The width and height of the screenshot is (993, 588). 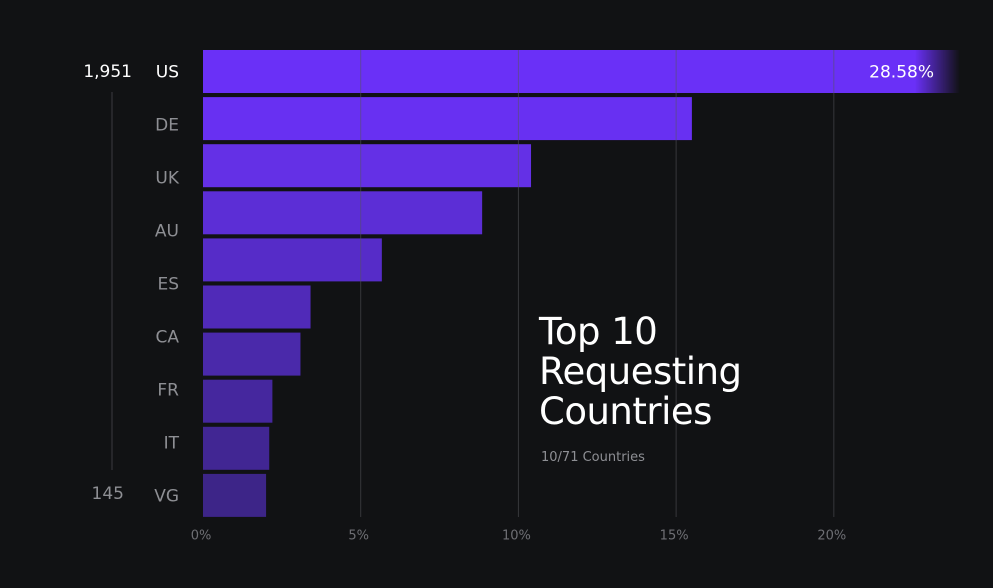 I want to click on chart-title: Top 10 Requesting Countries, so click(x=640, y=371).